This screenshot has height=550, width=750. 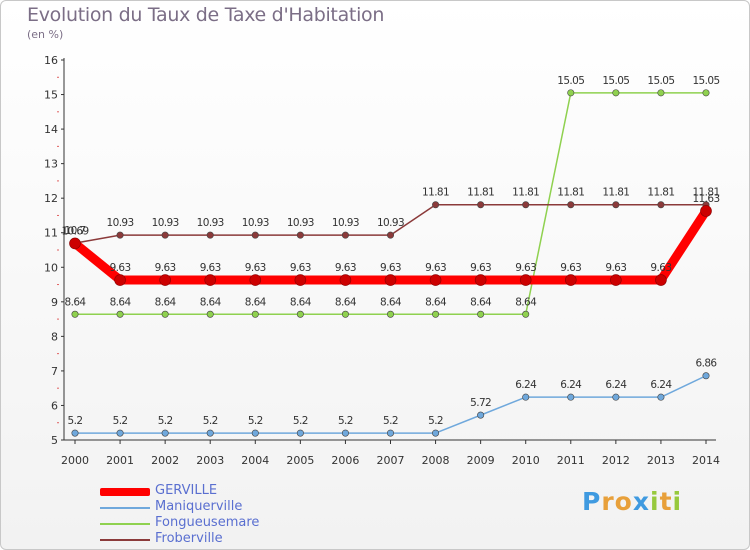 What do you see at coordinates (51, 129) in the screenshot?
I see `y-tick-label: 14` at bounding box center [51, 129].